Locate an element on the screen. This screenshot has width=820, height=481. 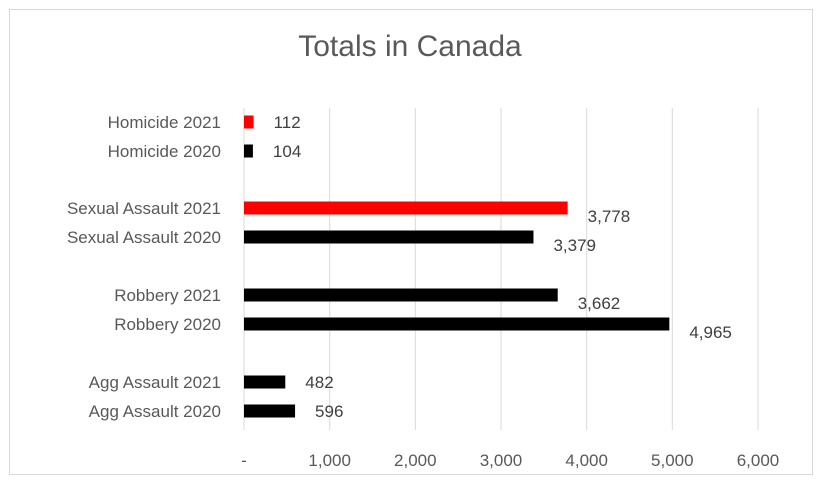
x-tick-label: 4,000 is located at coordinates (586, 460).